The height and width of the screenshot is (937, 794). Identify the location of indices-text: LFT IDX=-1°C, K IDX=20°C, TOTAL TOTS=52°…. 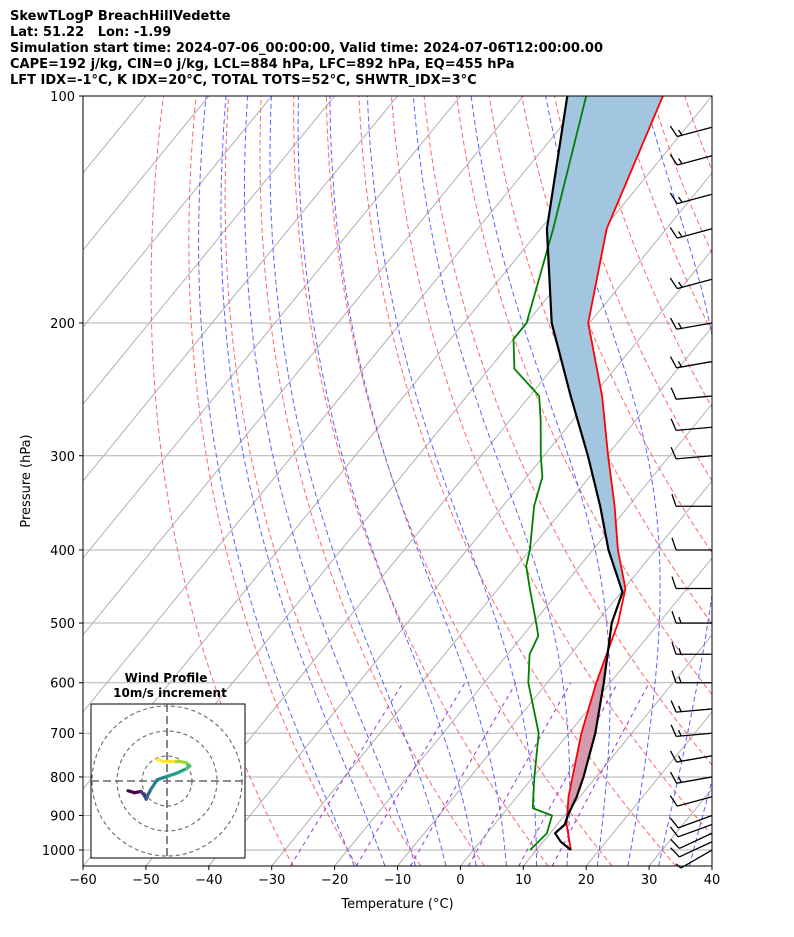
(243, 80).